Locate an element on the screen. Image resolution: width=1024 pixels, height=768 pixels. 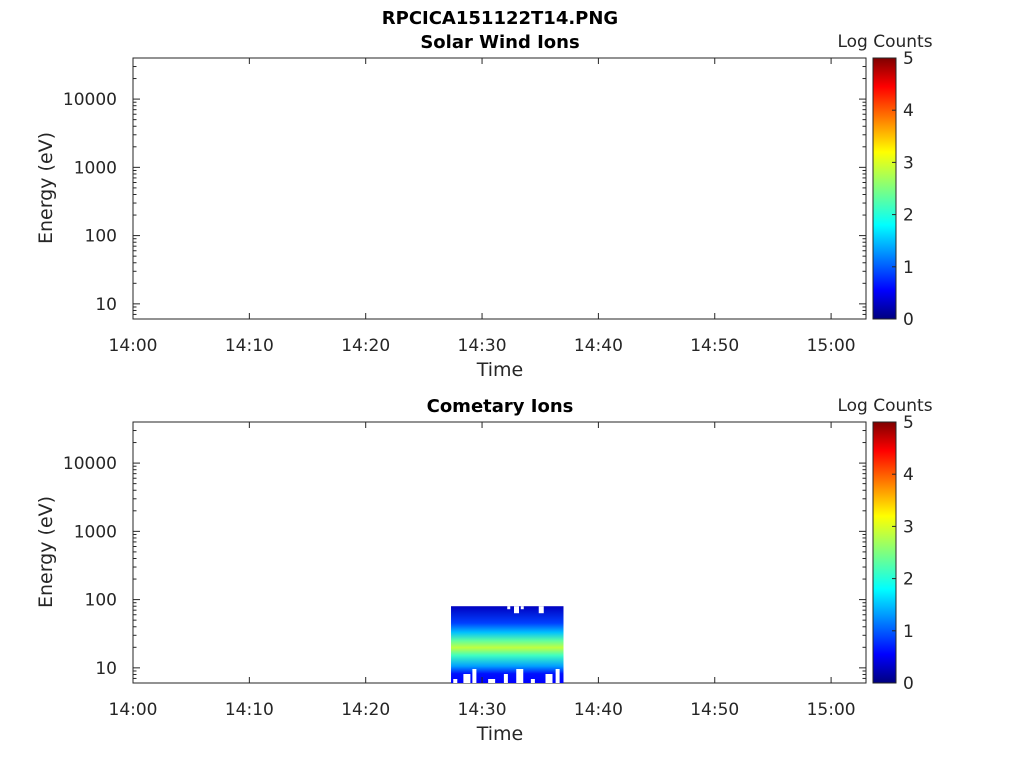
data-block is located at coordinates (507, 644).